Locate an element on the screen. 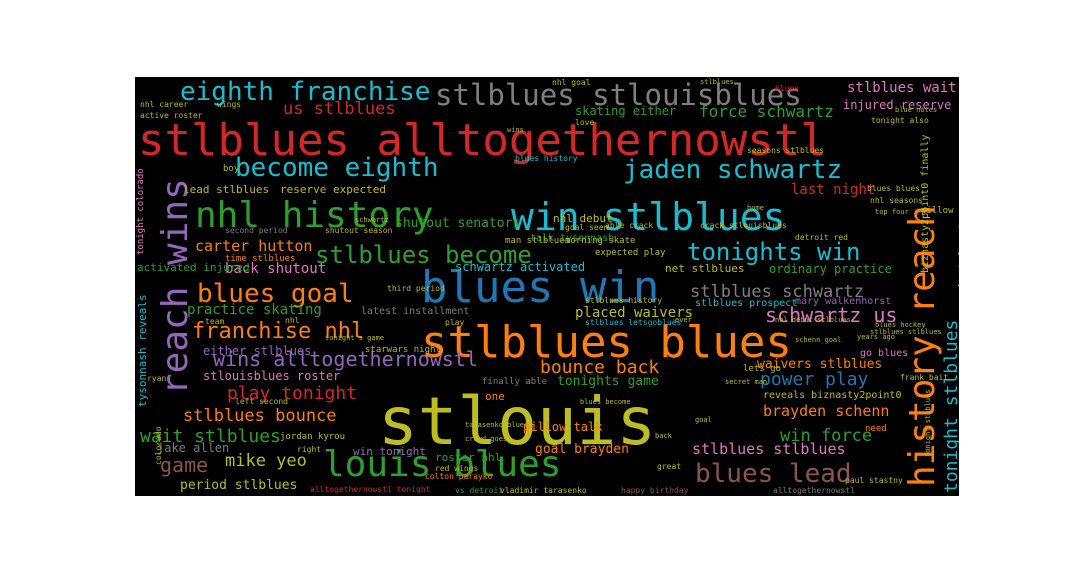  word-stlblues-prospect: stlblues prospect is located at coordinates (746, 303).